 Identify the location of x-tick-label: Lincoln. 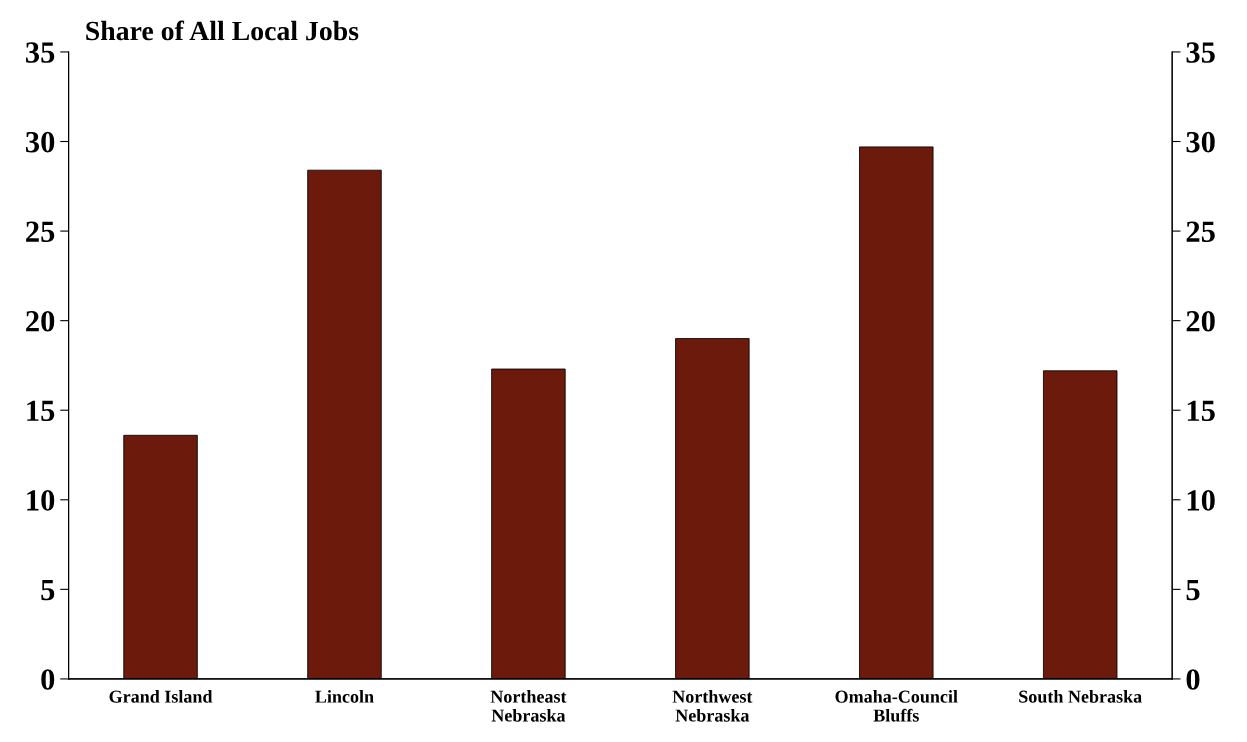
(344, 696).